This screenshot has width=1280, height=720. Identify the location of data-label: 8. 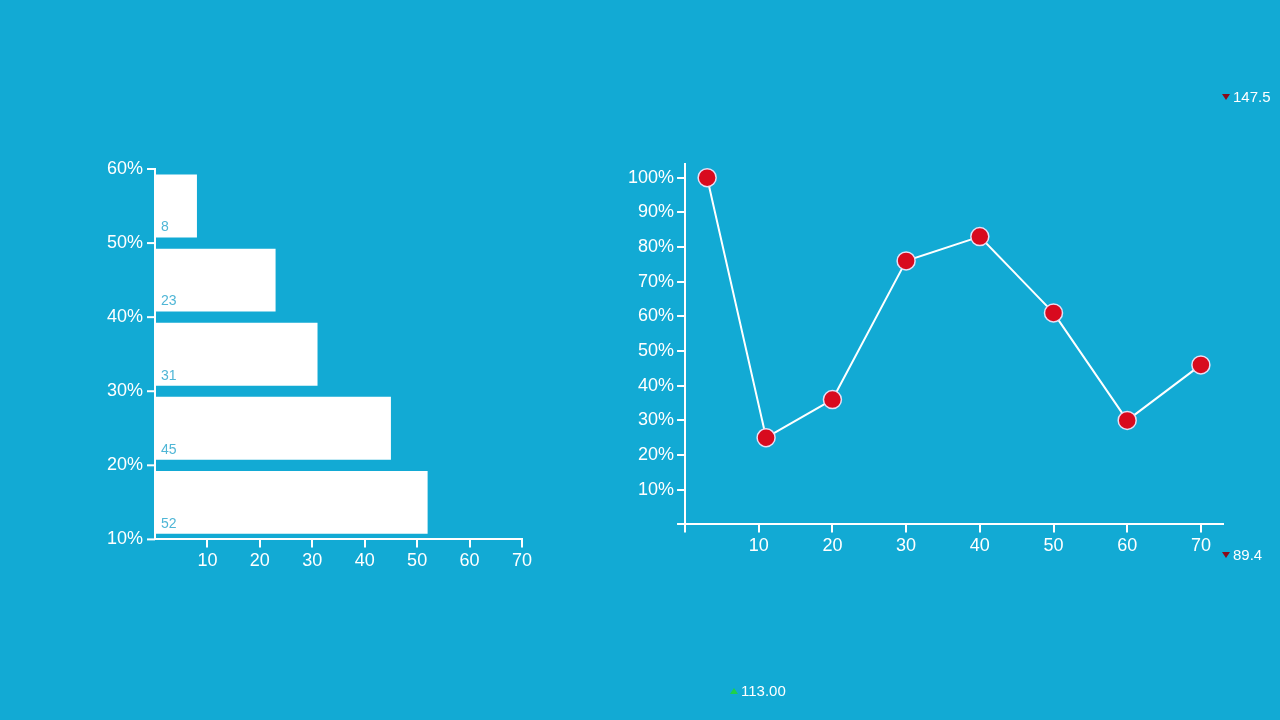
(165, 226).